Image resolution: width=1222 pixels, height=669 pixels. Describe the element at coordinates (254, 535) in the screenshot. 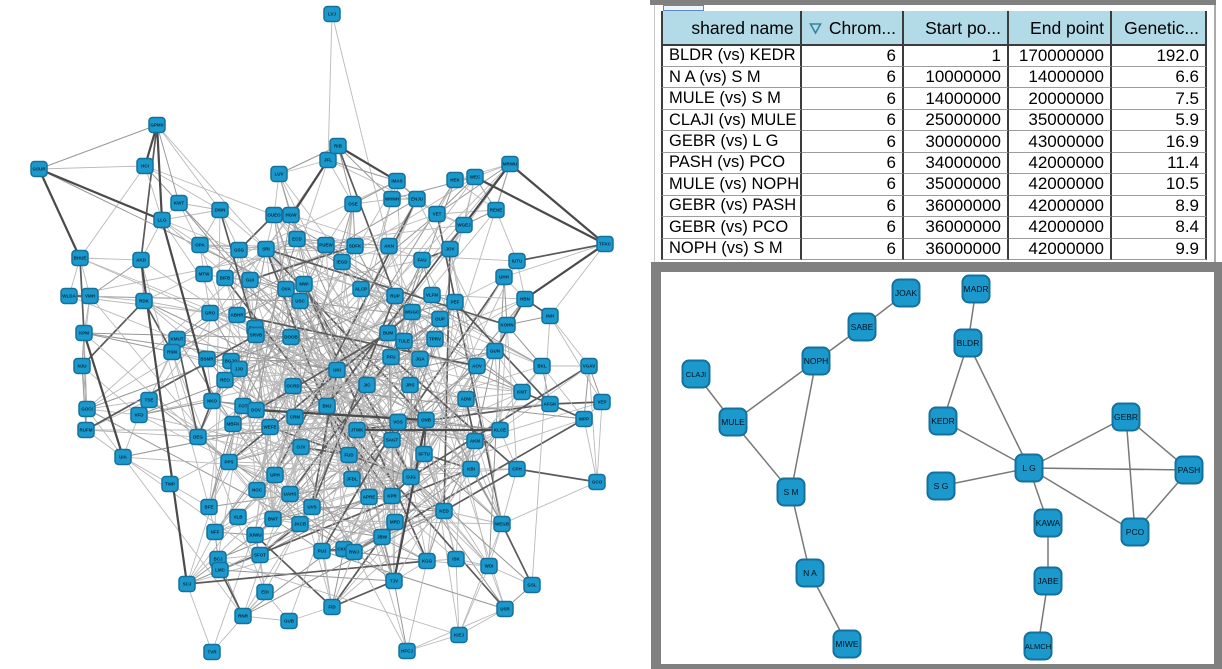

I see `svg-text: JUWU` at that location.